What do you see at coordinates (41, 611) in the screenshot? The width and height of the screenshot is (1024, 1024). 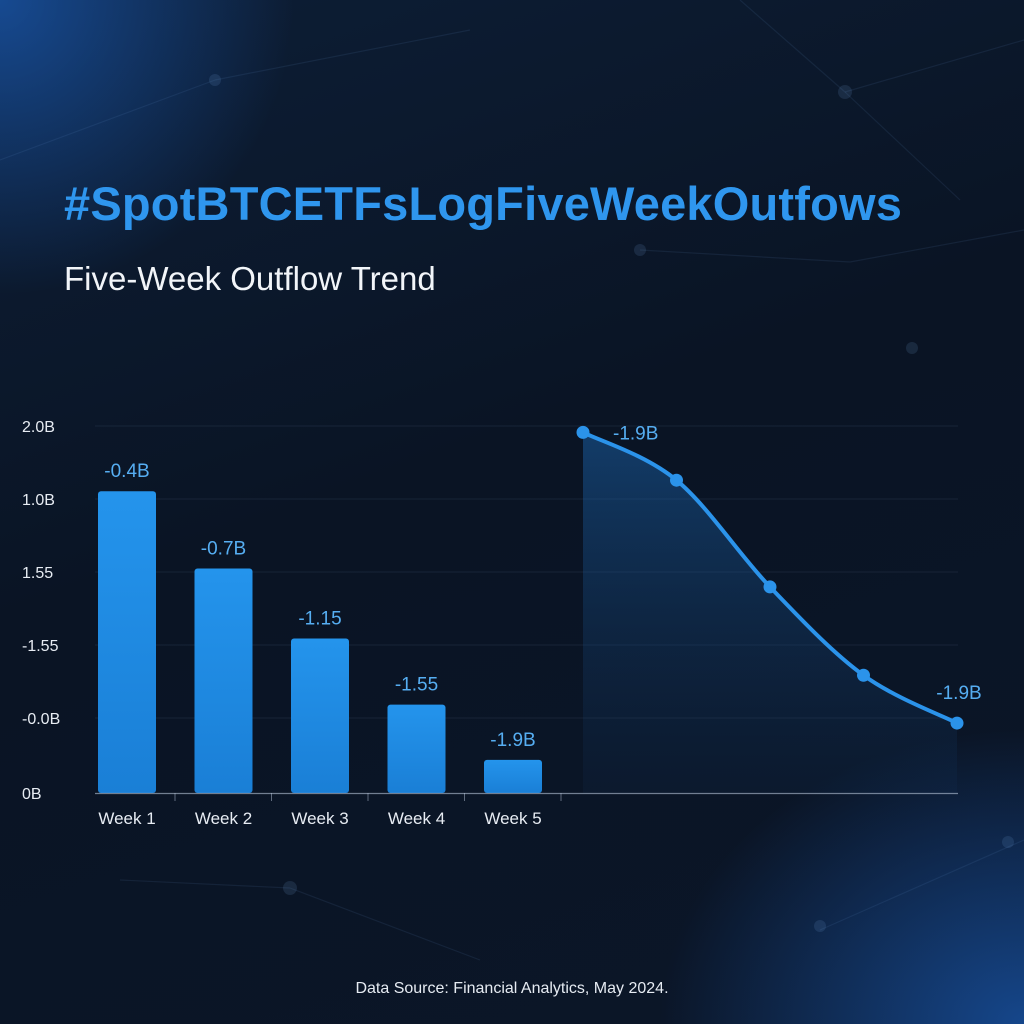 I see `y-axis: 2.0B 1.0B 1.55 -1.55 -0.0B 0B` at bounding box center [41, 611].